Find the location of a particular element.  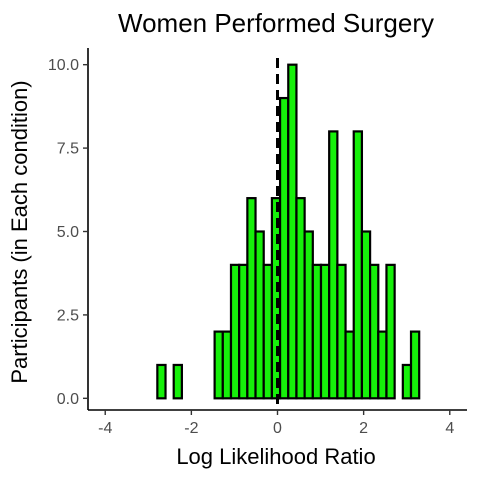

x-tick-label: -2 is located at coordinates (191, 428).